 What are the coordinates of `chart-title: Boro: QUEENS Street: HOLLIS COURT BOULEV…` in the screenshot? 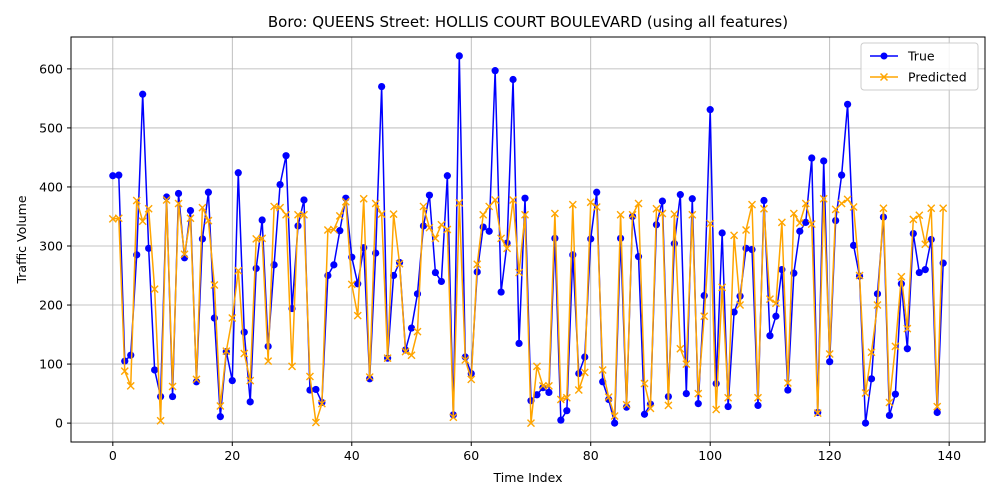 It's located at (528, 22).